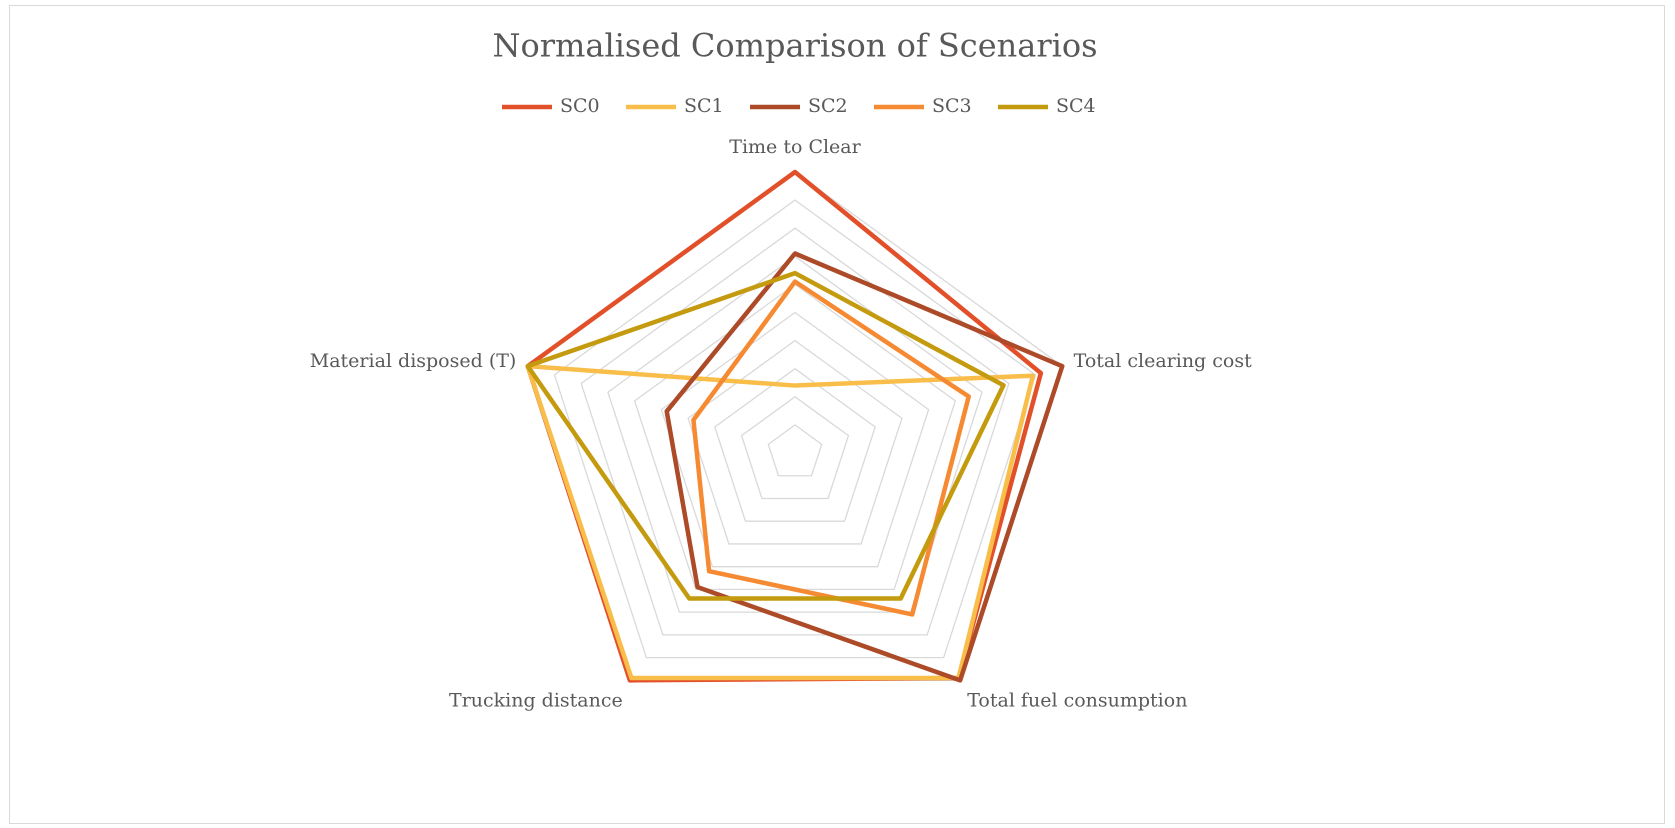  Describe the element at coordinates (413, 361) in the screenshot. I see `axis-label: Material disposed (T)` at that location.